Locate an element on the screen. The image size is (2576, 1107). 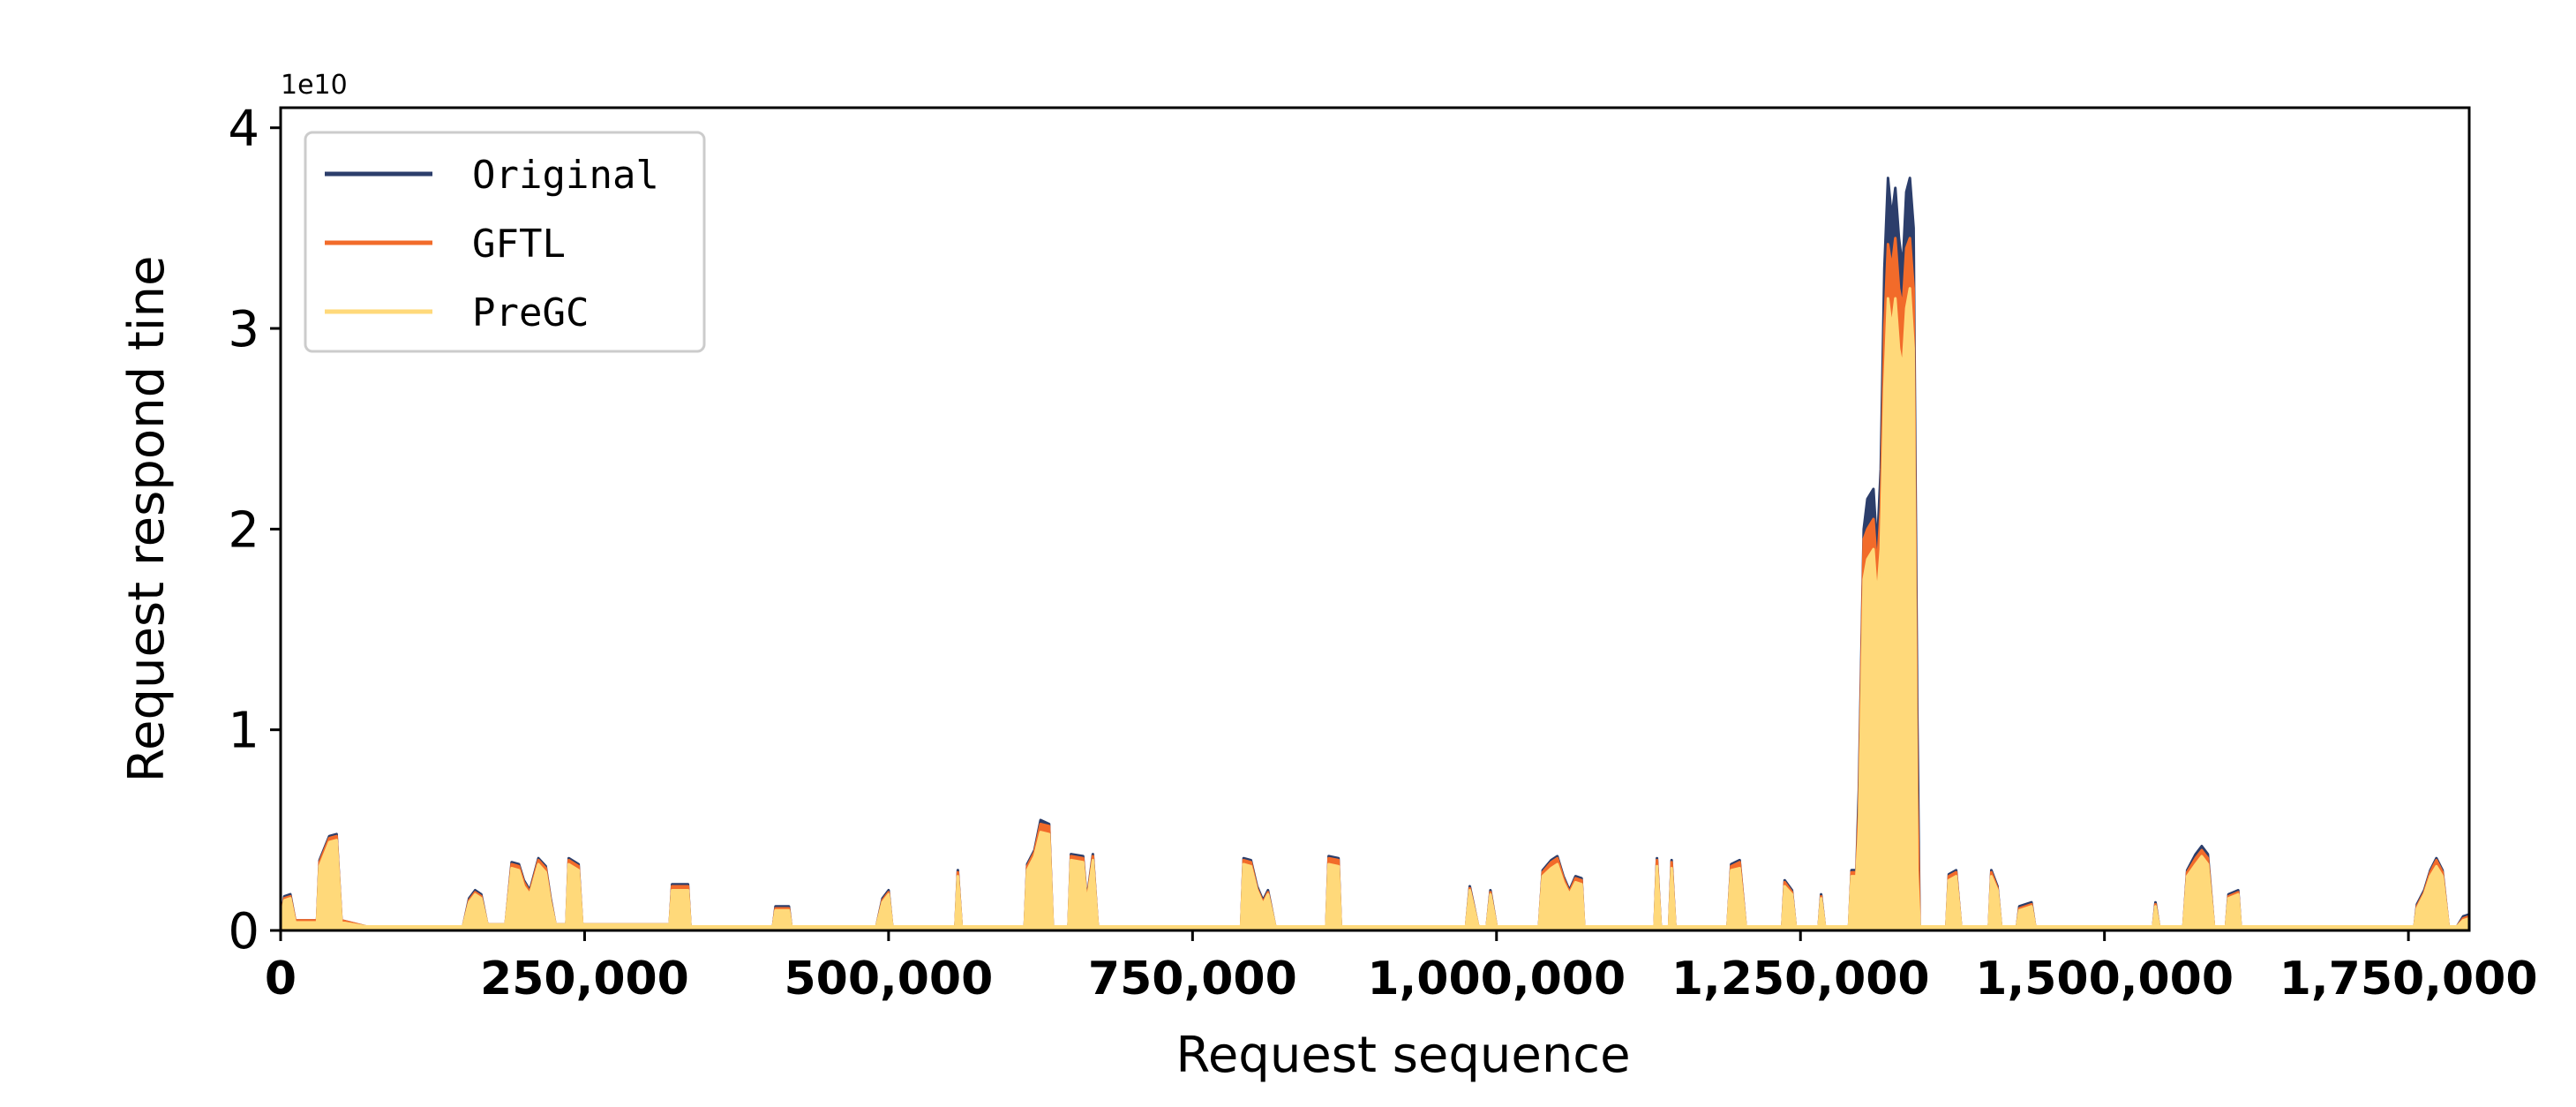
y-tick-label: 2 is located at coordinates (243, 530).